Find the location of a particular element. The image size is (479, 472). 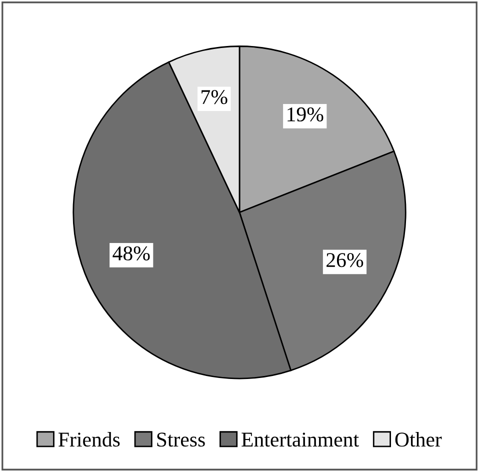

legend-label: Entertainment is located at coordinates (300, 439).